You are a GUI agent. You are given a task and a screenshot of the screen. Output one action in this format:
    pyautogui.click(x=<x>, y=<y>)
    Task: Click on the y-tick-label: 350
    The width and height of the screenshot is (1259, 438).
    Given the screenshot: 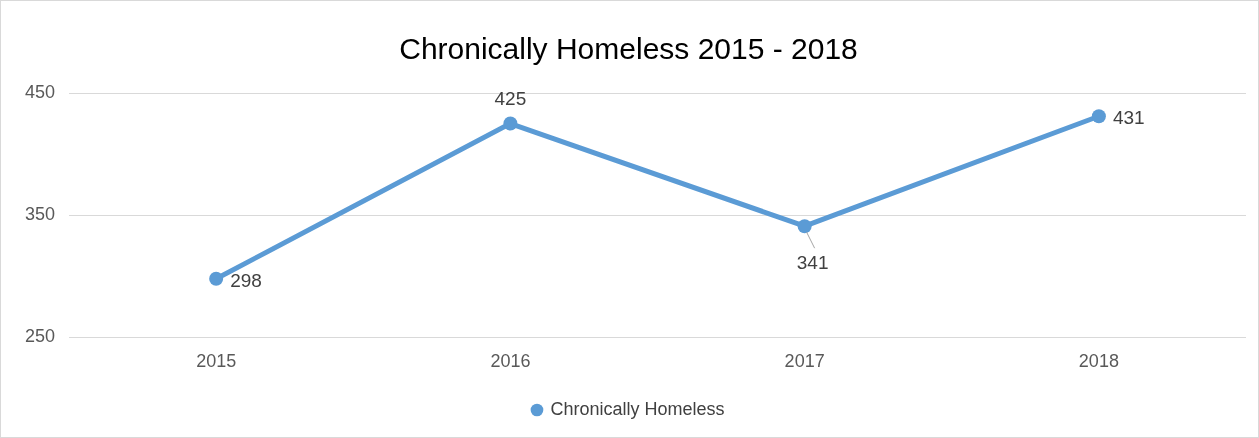 What is the action you would take?
    pyautogui.click(x=40, y=214)
    